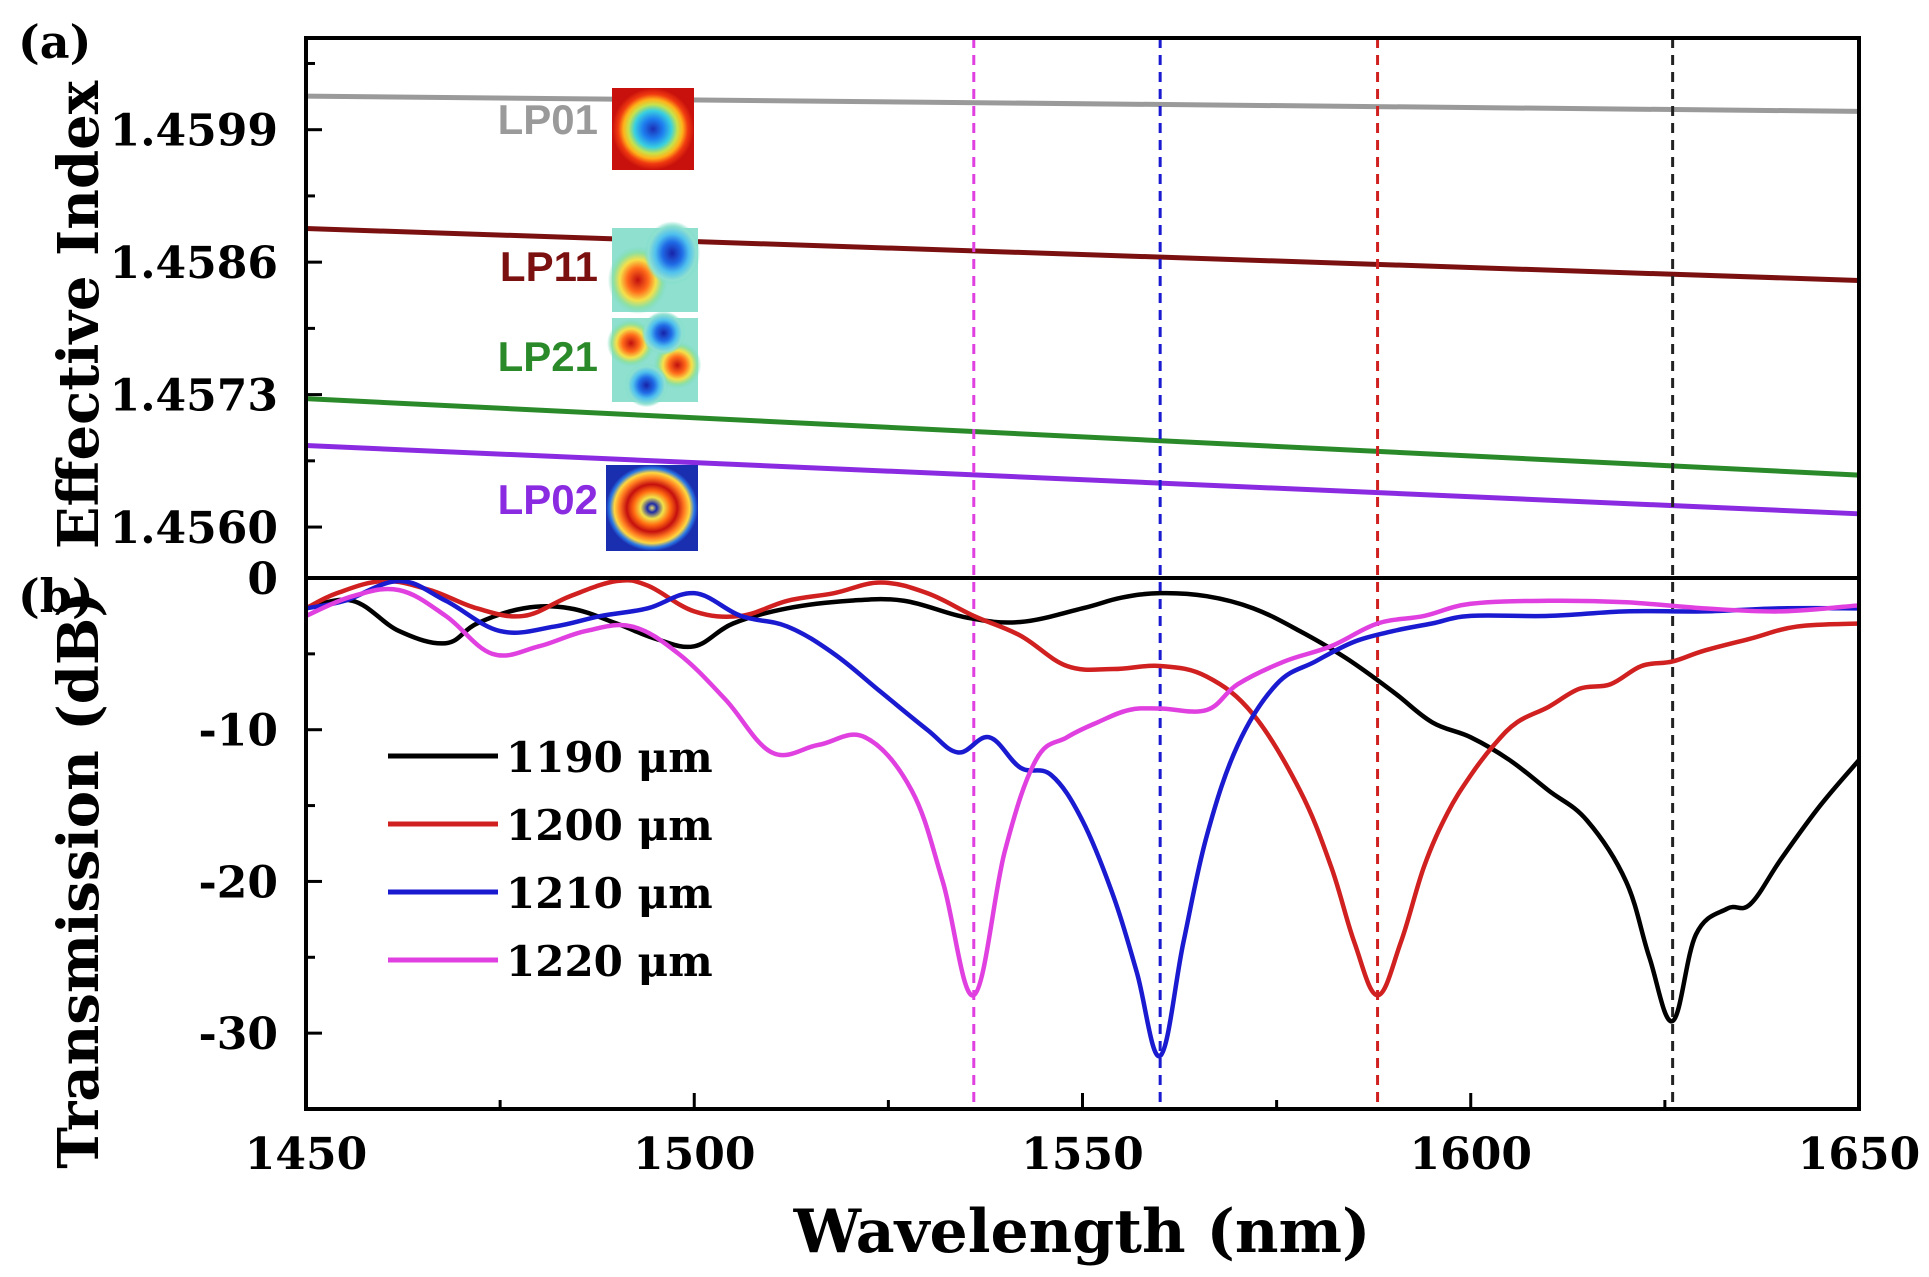  I want to click on series-line-lp02, so click(1082, 480).